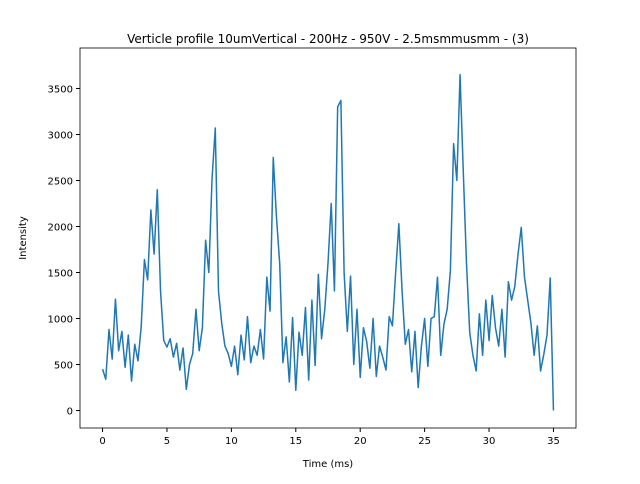  I want to click on y-tick-label: 500, so click(63, 366).